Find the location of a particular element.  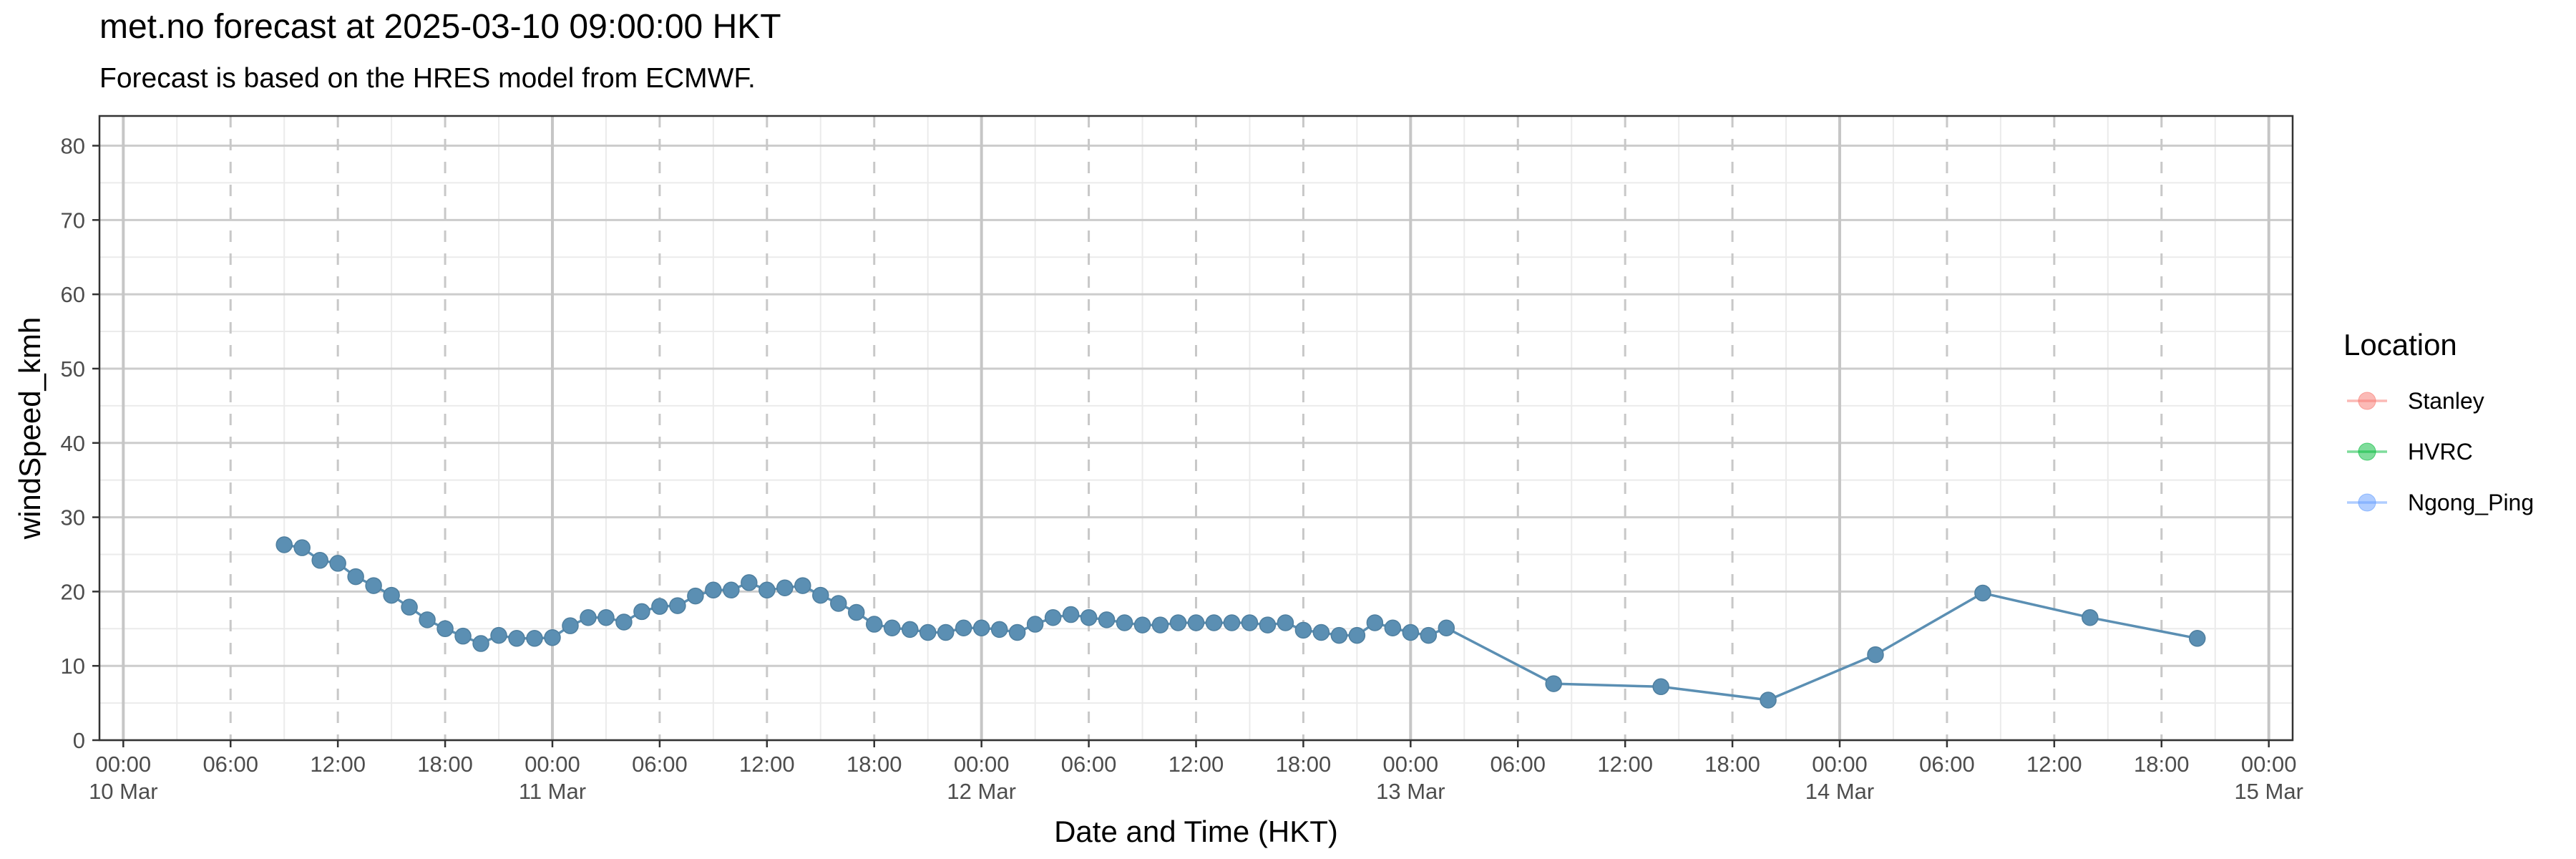

x-tick-date-label: 11 Mar is located at coordinates (552, 791).